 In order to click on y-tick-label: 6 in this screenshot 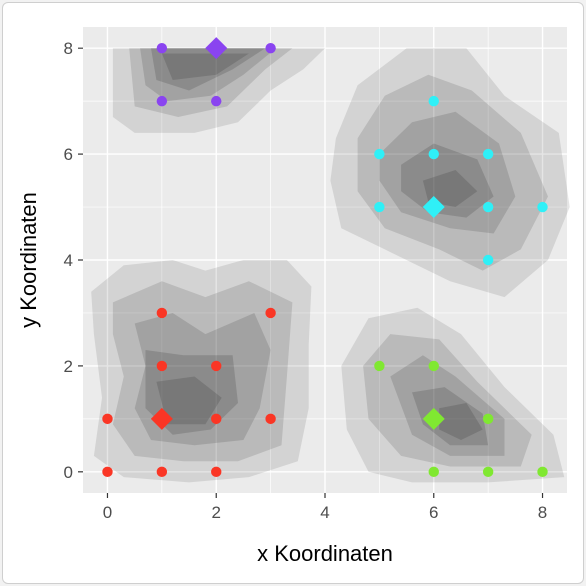, I will do `click(68, 154)`.